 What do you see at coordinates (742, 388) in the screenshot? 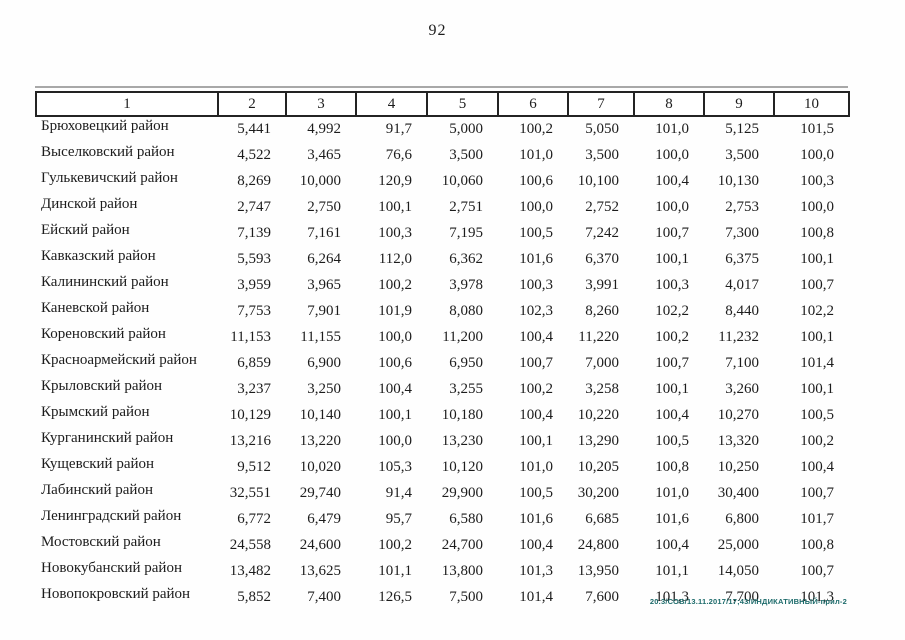
I see `value-cell: 3,260` at bounding box center [742, 388].